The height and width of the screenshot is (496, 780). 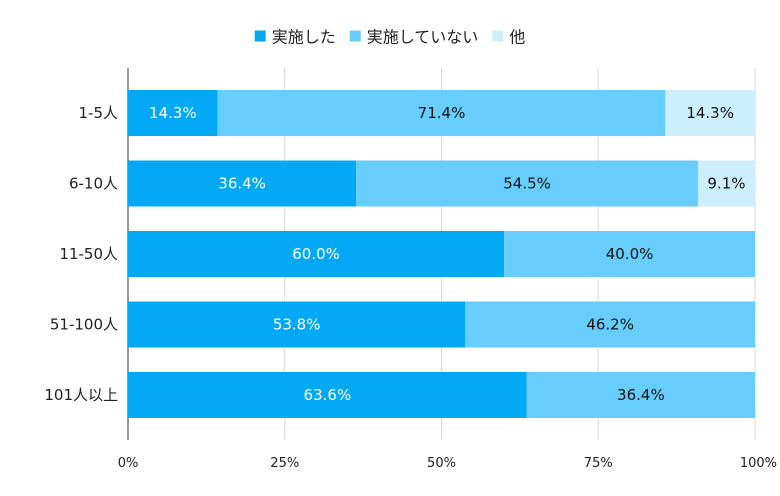 I want to click on x-tick-label: 0%, so click(x=128, y=463).